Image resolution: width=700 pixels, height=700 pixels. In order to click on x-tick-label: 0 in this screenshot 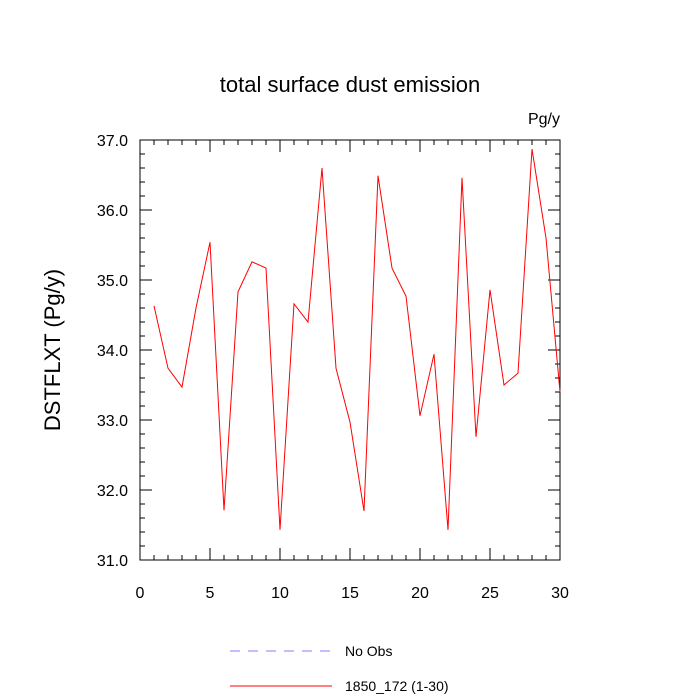, I will do `click(140, 593)`.